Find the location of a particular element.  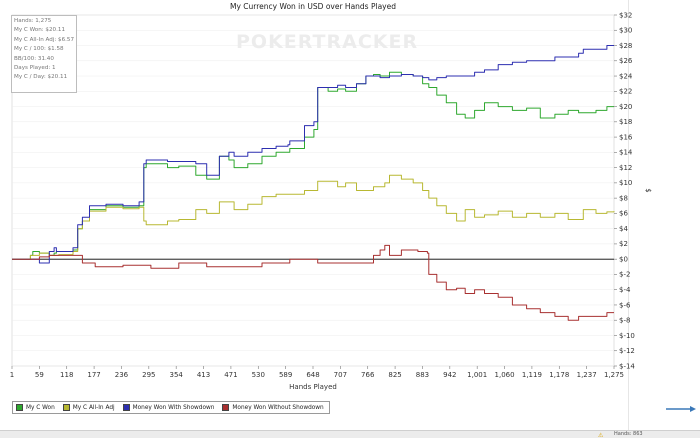

x-tick-label: 413 is located at coordinates (203, 375).